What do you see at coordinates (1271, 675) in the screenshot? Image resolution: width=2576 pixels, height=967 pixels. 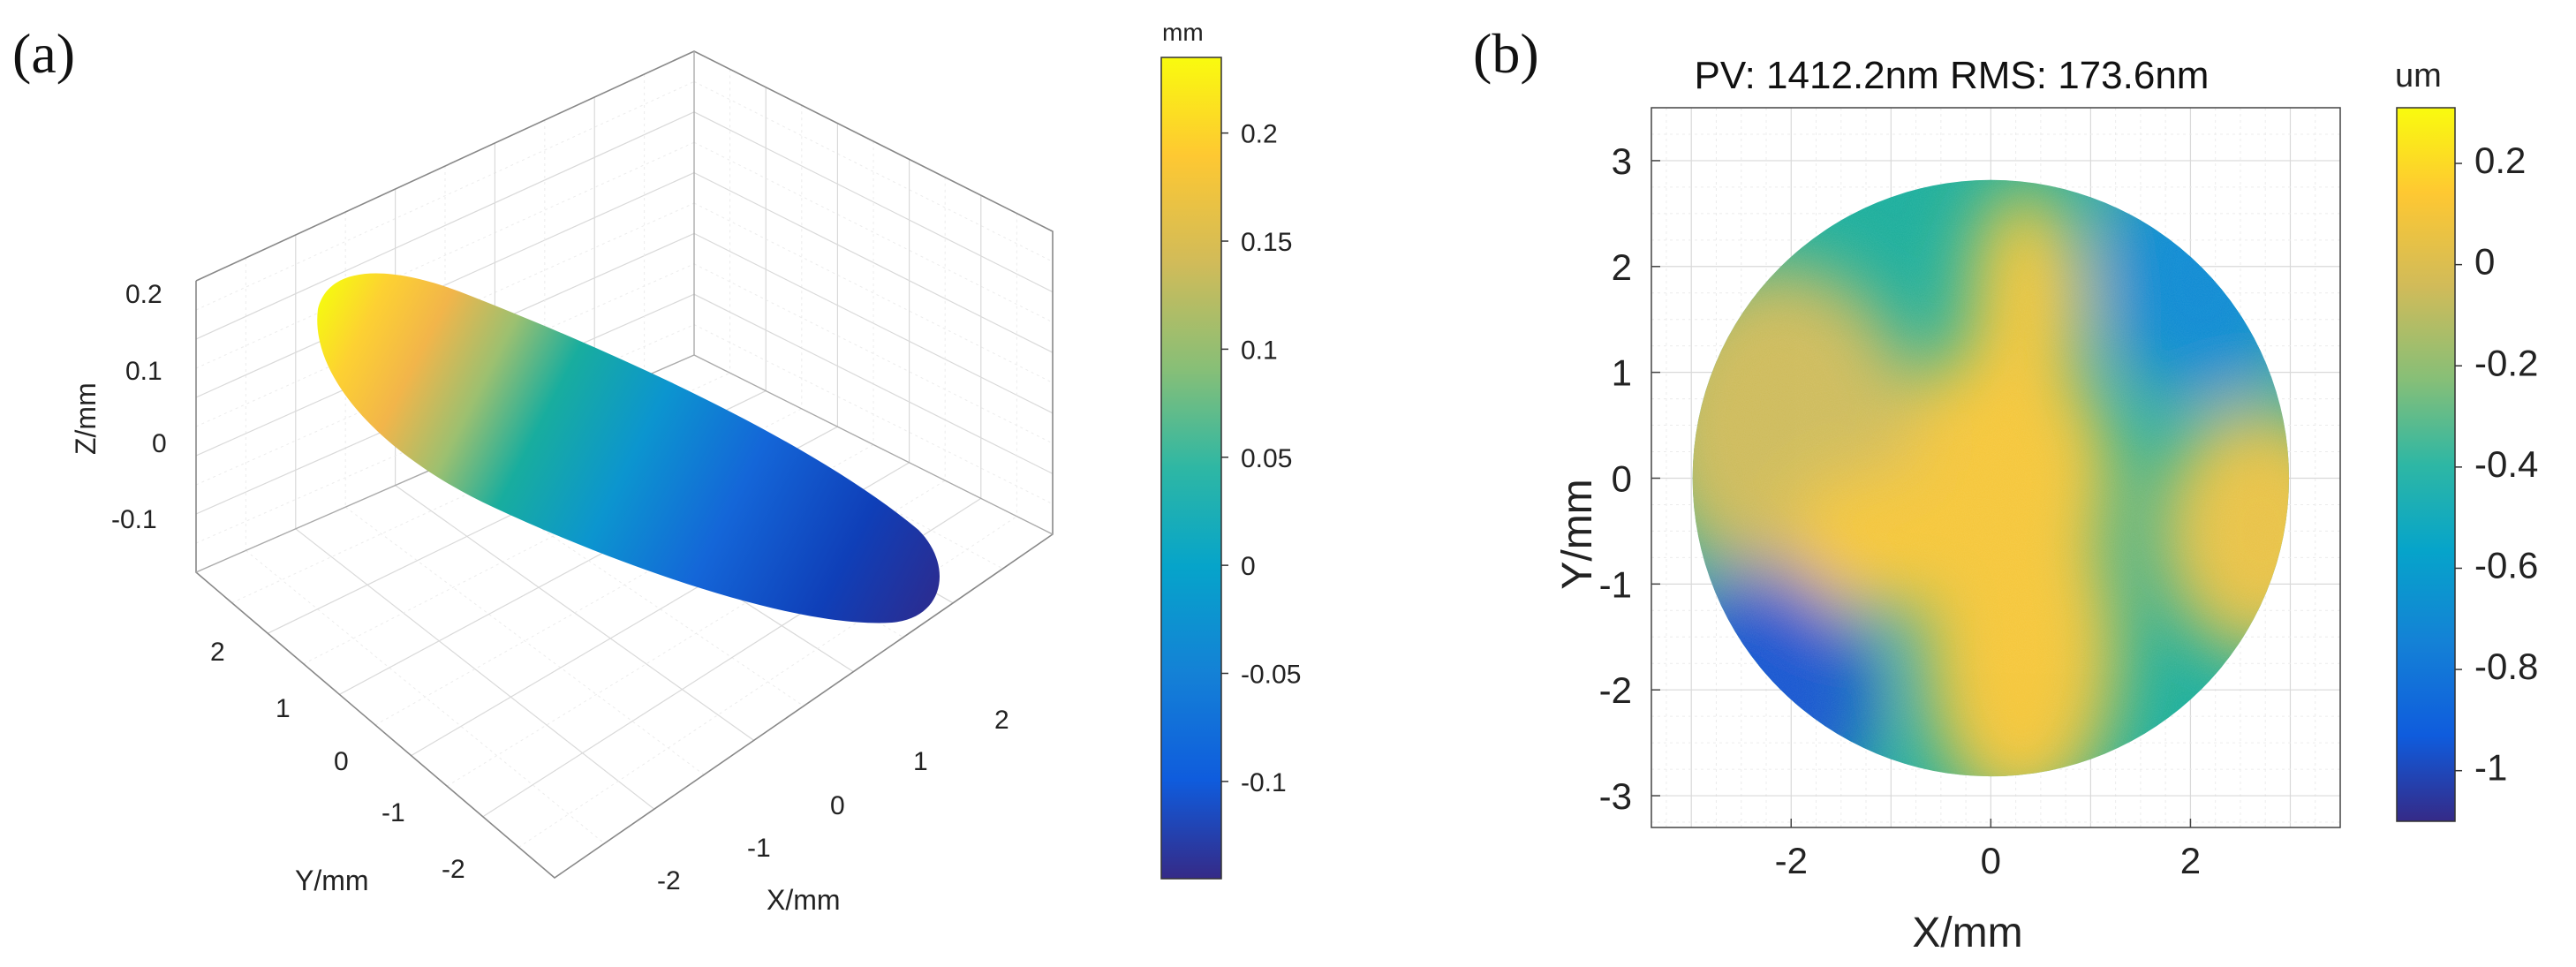 I see `colorbar-tick-label: -0.05` at bounding box center [1271, 675].